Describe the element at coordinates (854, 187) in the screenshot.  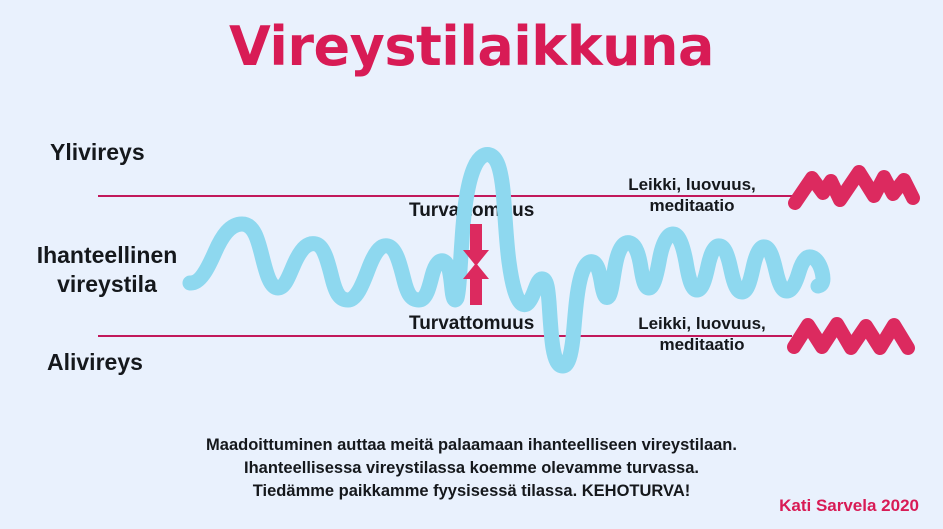
I see `pink-zigzag-wave-top` at that location.